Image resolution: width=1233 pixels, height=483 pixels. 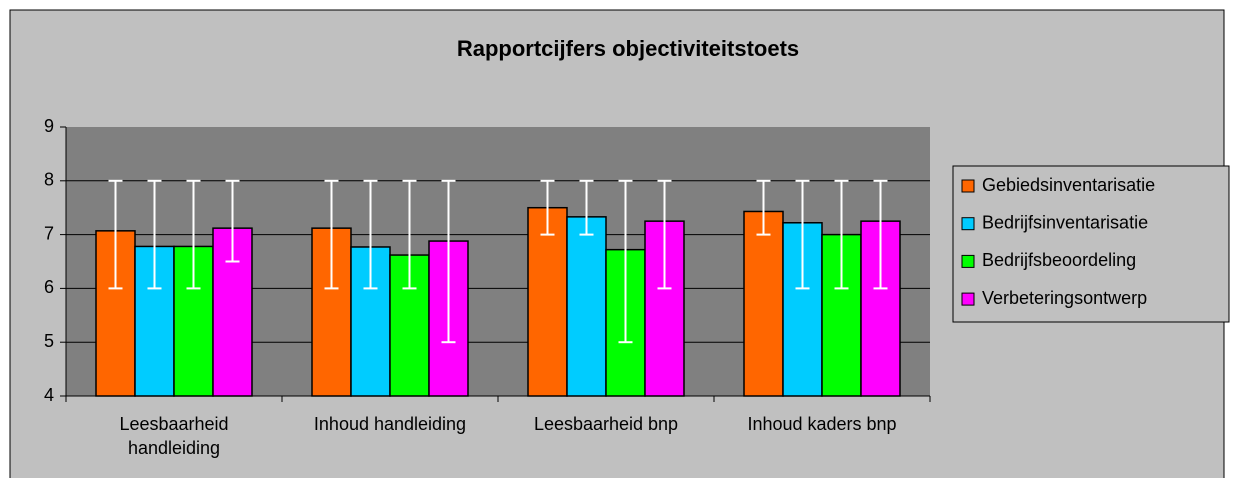 I want to click on y-tick-label: 6, so click(x=49, y=287).